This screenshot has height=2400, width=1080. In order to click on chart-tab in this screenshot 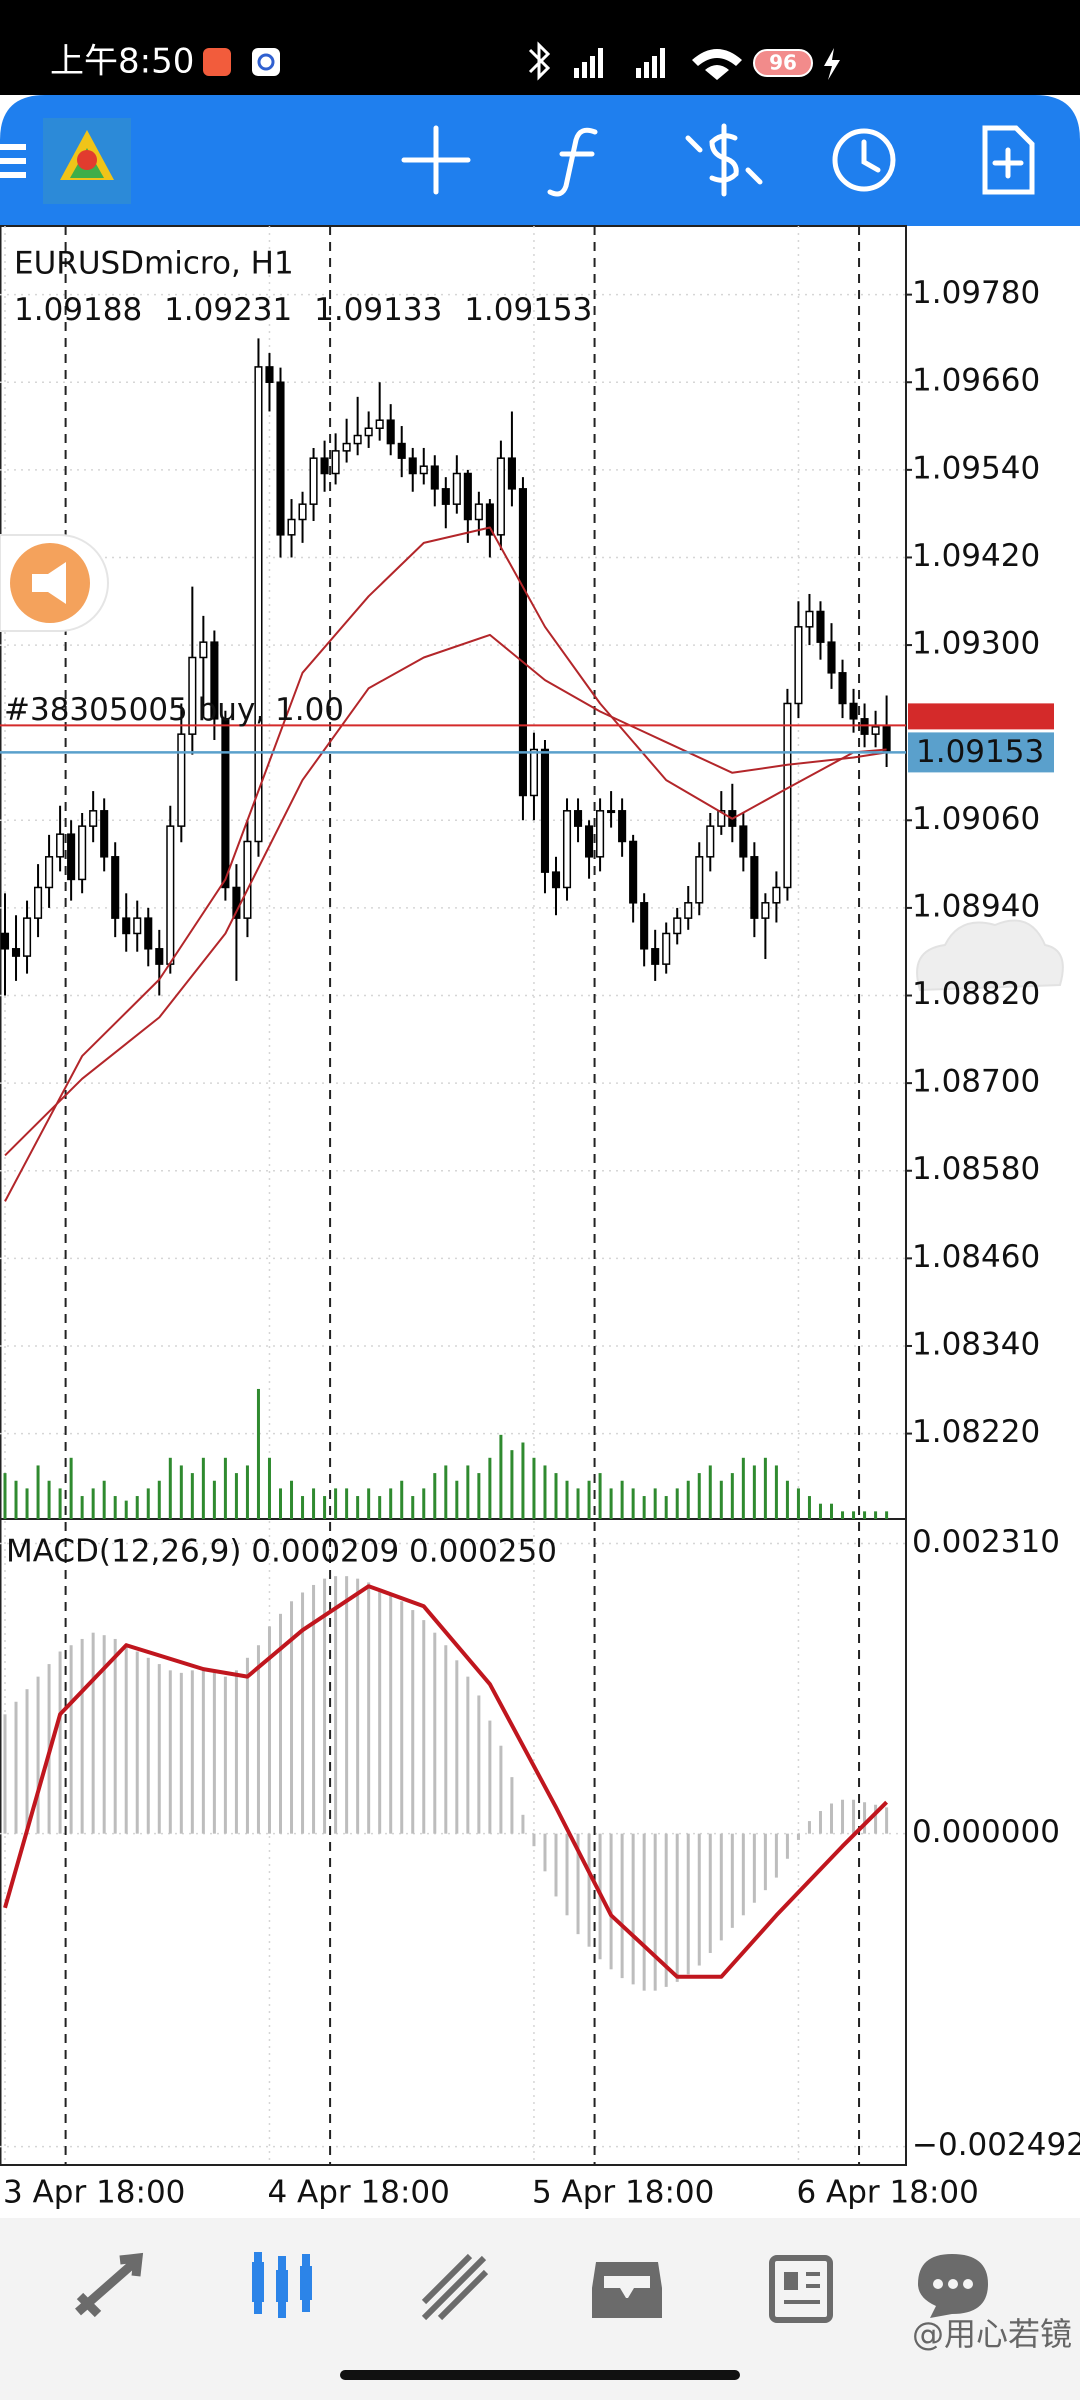, I will do `click(282, 2285)`.